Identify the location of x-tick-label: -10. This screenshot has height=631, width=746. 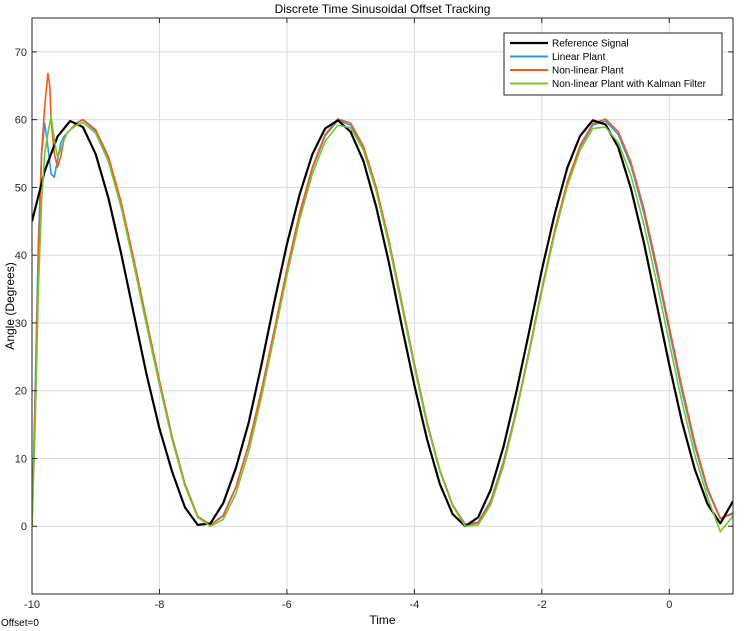
(32, 605).